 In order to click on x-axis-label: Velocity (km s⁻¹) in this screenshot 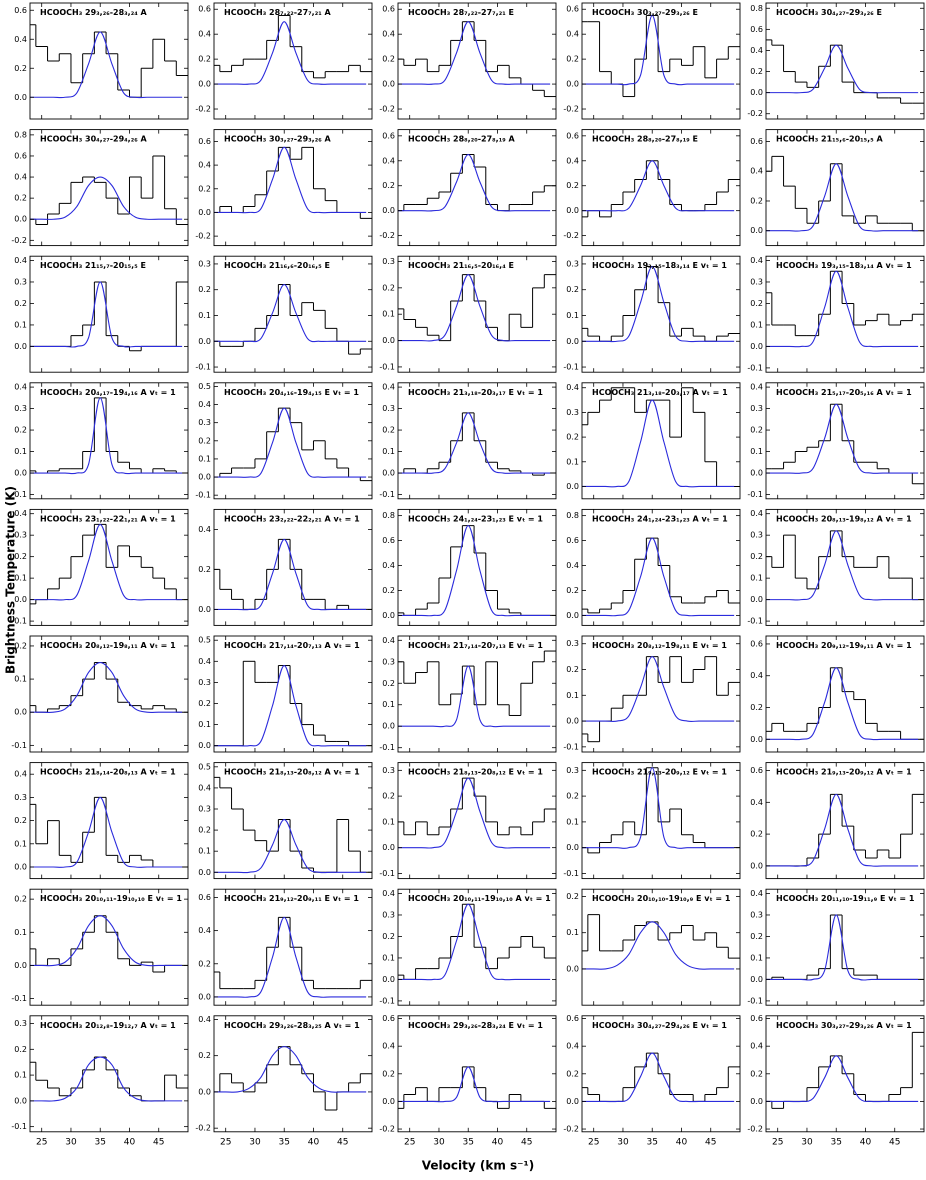, I will do `click(478, 1166)`.